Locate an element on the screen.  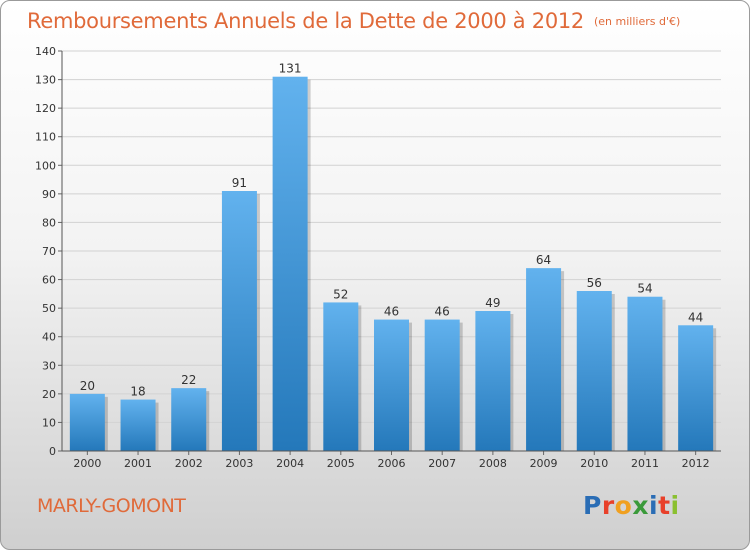
chart-subtitle: (en milliers d'€) is located at coordinates (637, 21).